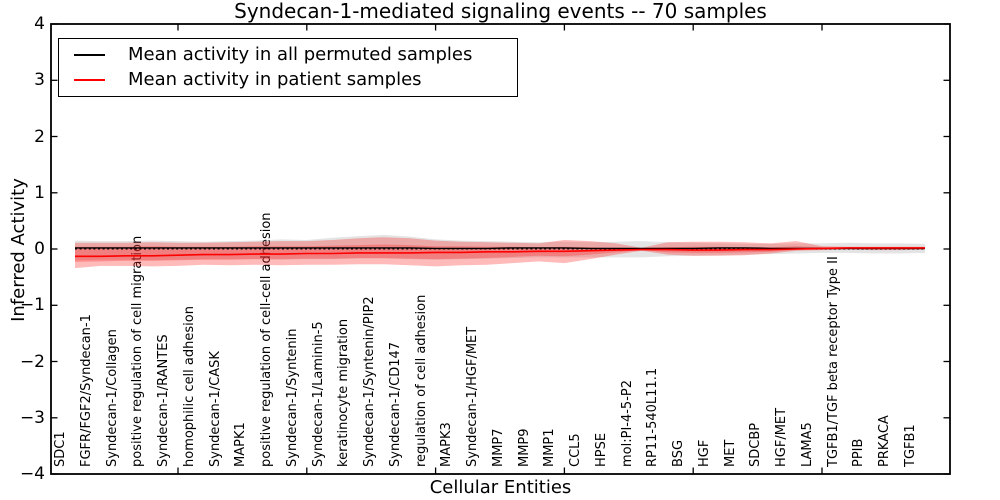 This screenshot has height=500, width=1000. Describe the element at coordinates (89, 54) in the screenshot. I see `permuted-line-swatch` at that location.